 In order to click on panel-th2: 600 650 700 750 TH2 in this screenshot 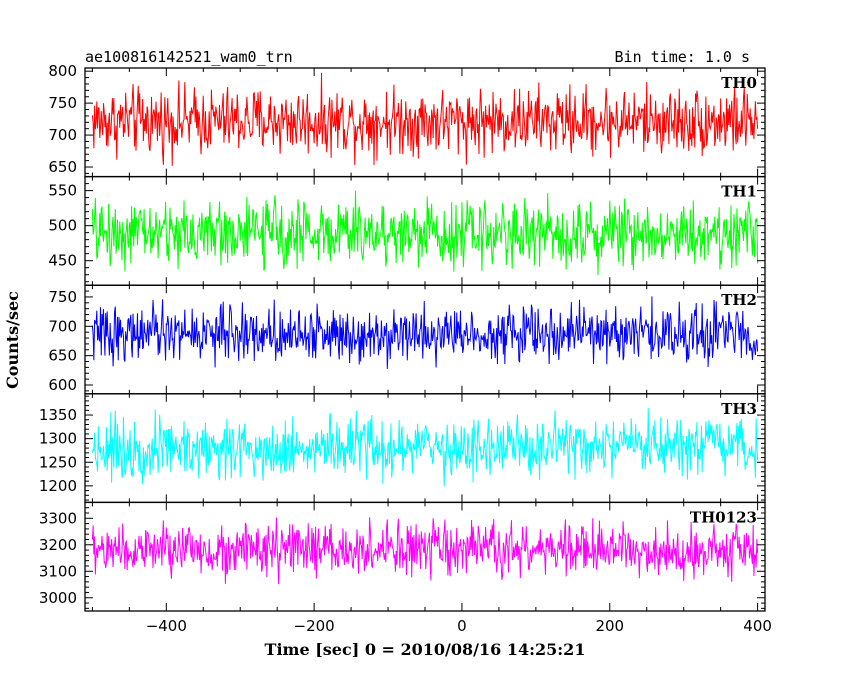, I will do `click(407, 339)`.